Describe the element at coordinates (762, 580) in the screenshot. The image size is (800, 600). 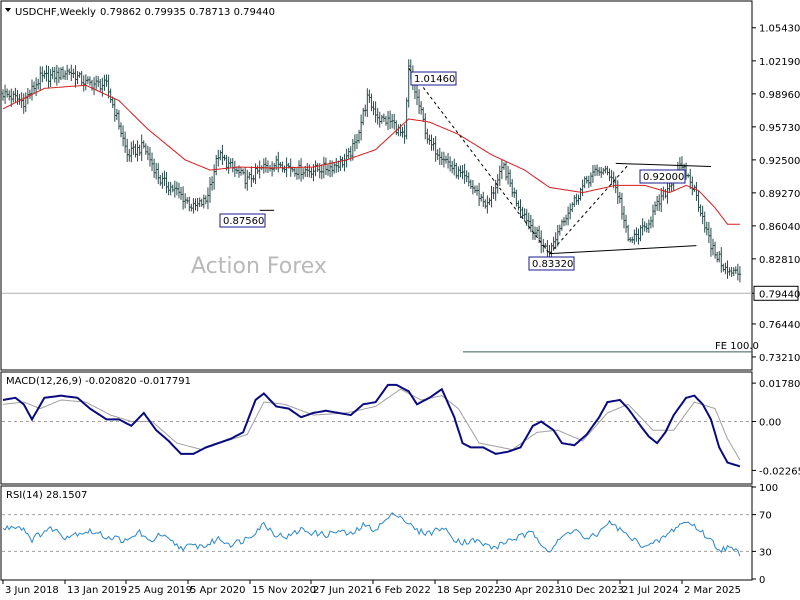
I see `rsi-y-tick-label: 0` at that location.